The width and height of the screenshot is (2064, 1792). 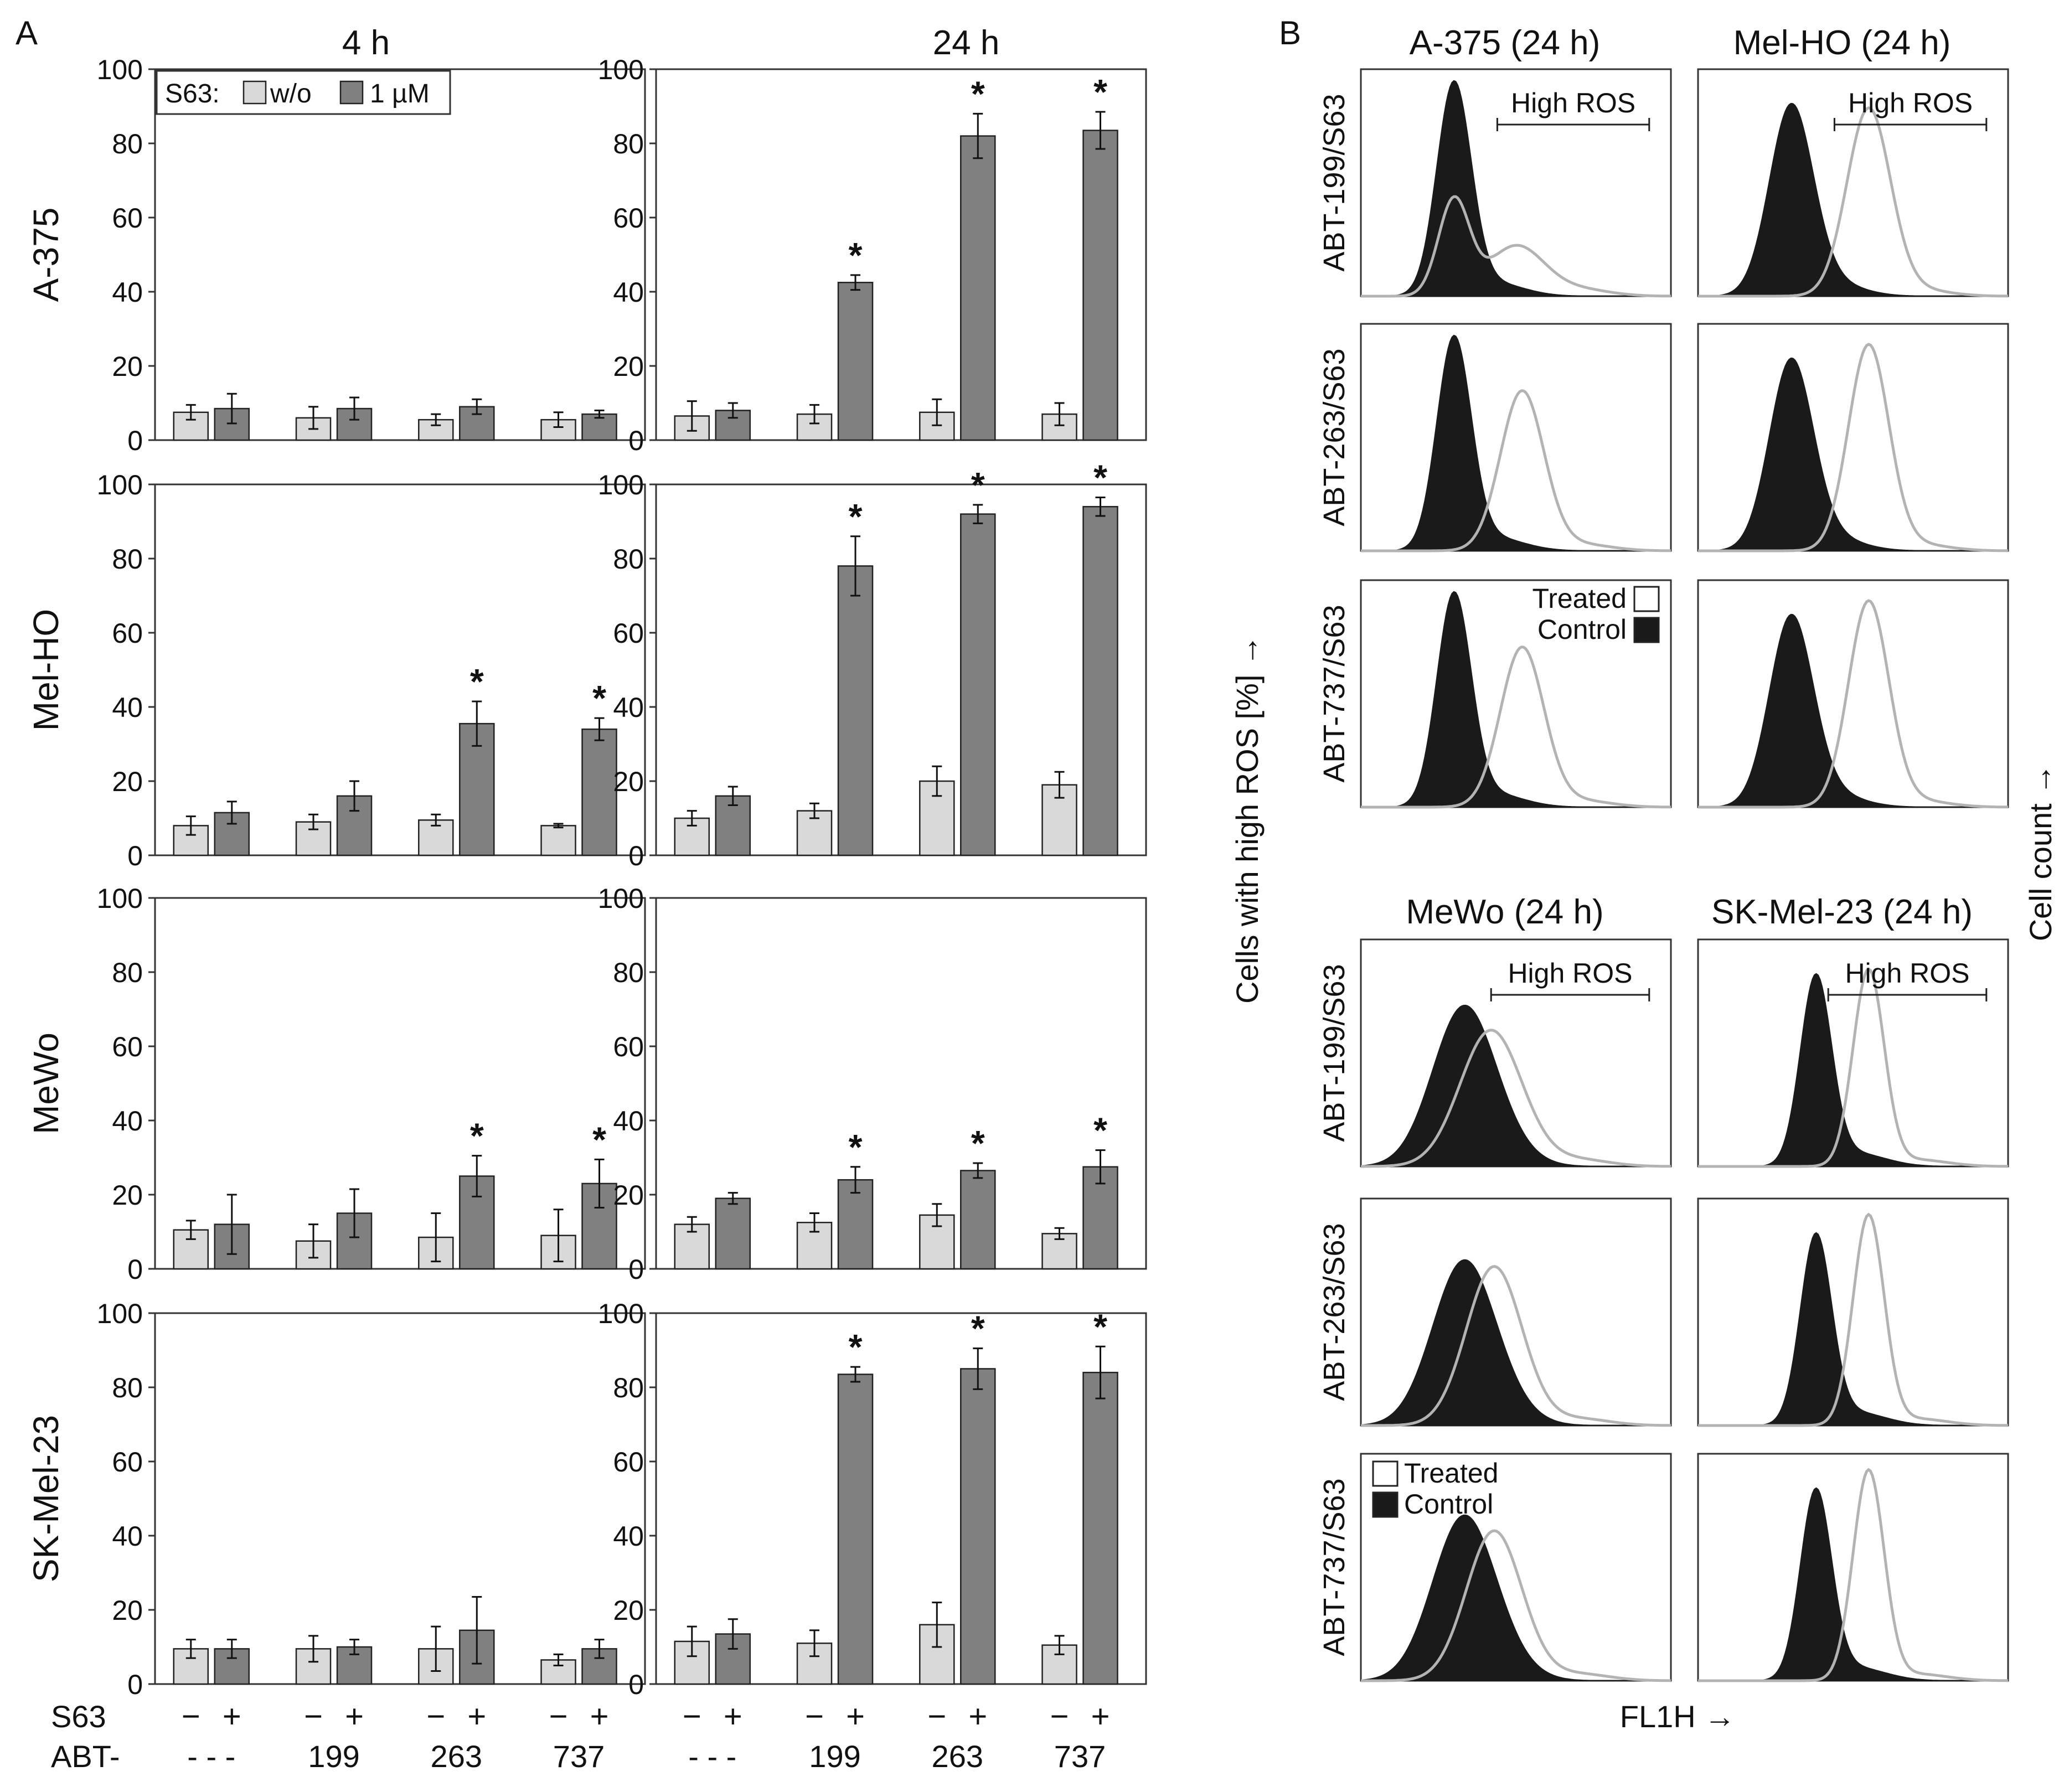 I want to click on x-axis-label-fl1h: FL1H →, so click(x=1678, y=1716).